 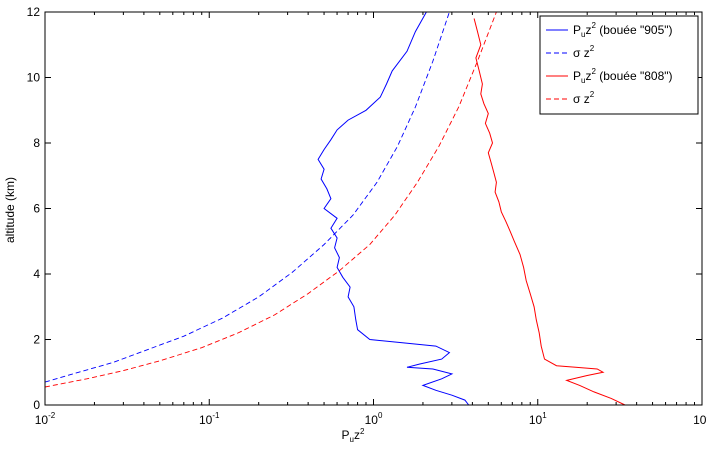 I want to click on legend-box, so click(x=619, y=65).